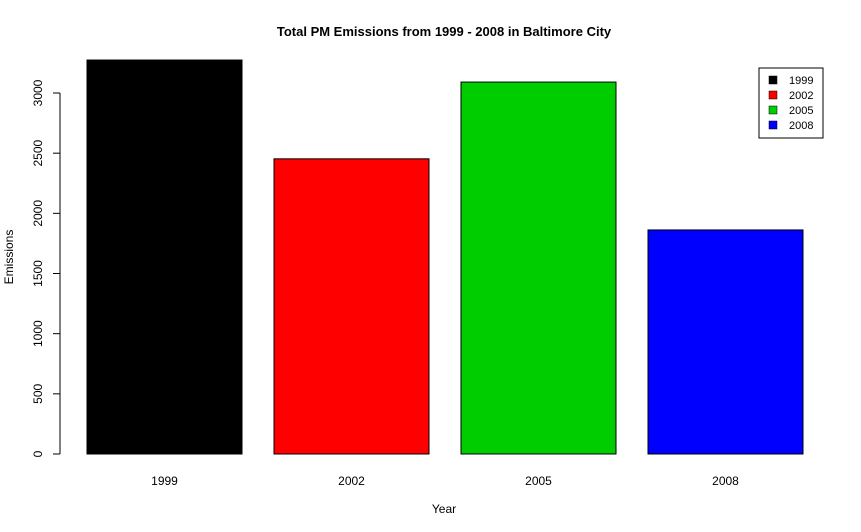  What do you see at coordinates (801, 126) in the screenshot?
I see `legend-label: 2008` at bounding box center [801, 126].